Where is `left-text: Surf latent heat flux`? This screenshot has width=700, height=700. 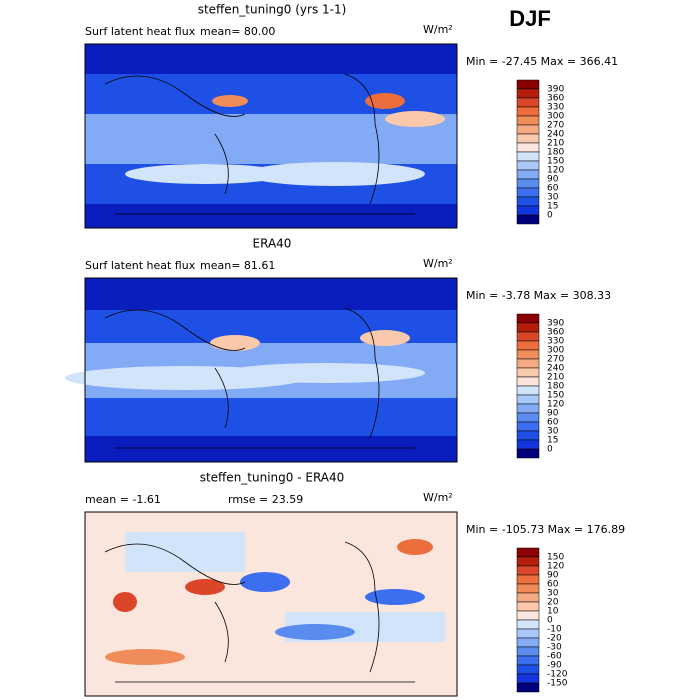
left-text: Surf latent heat flux is located at coordinates (140, 31).